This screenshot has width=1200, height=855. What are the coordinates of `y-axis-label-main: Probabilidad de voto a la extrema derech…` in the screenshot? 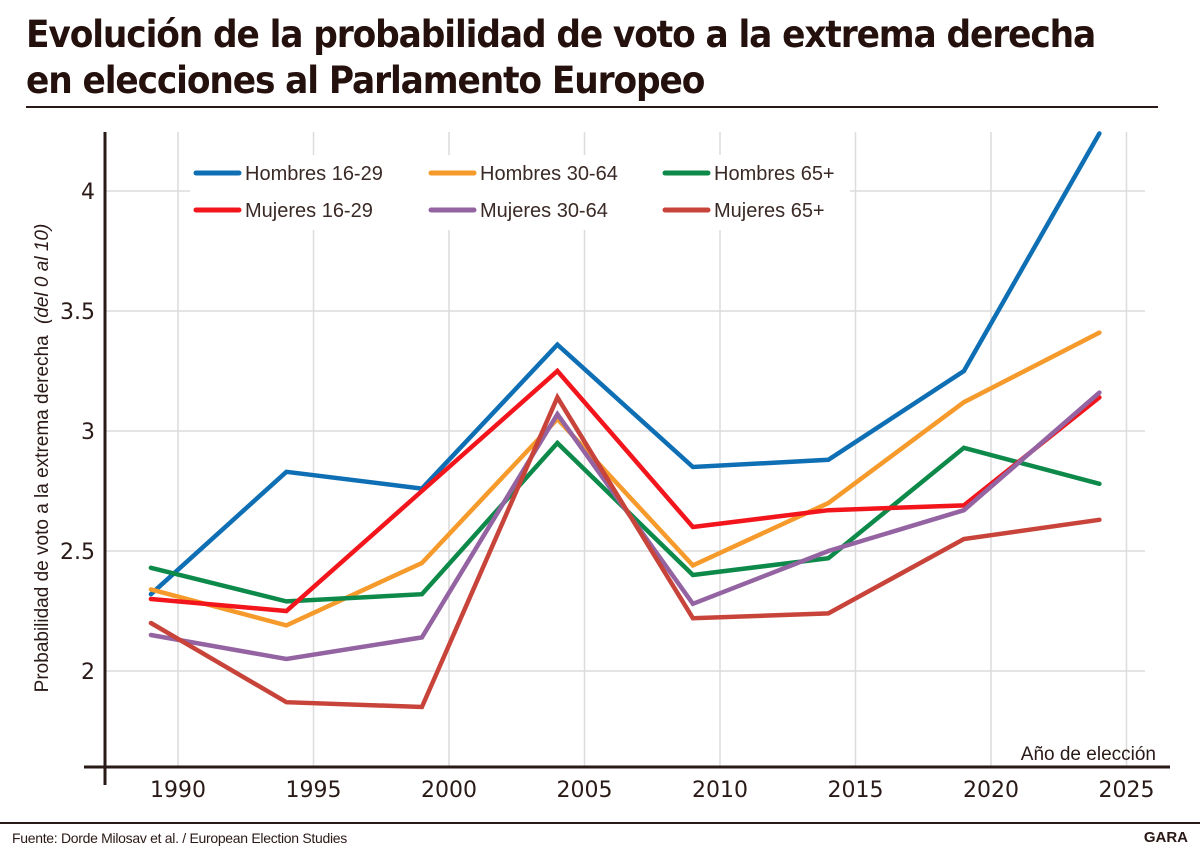 It's located at (42, 513).